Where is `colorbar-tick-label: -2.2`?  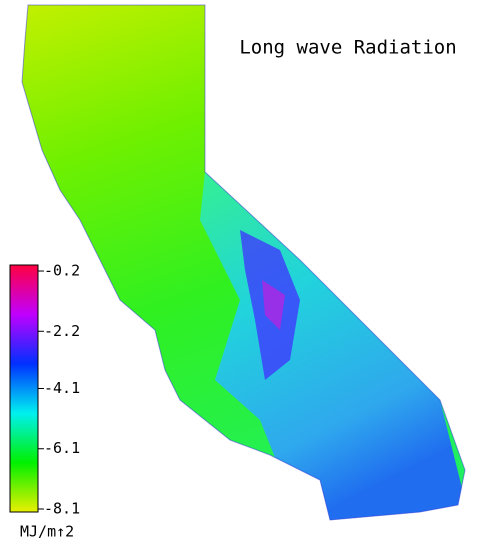
colorbar-tick-label: -2.2 is located at coordinates (62, 331).